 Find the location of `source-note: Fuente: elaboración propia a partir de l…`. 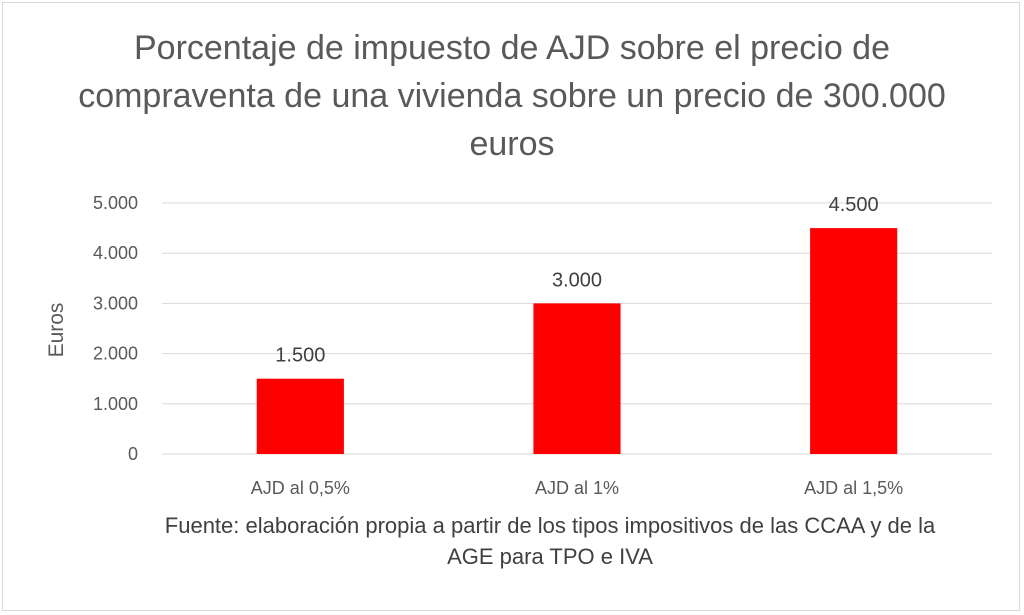

source-note: Fuente: elaboración propia a partir de l… is located at coordinates (550, 541).